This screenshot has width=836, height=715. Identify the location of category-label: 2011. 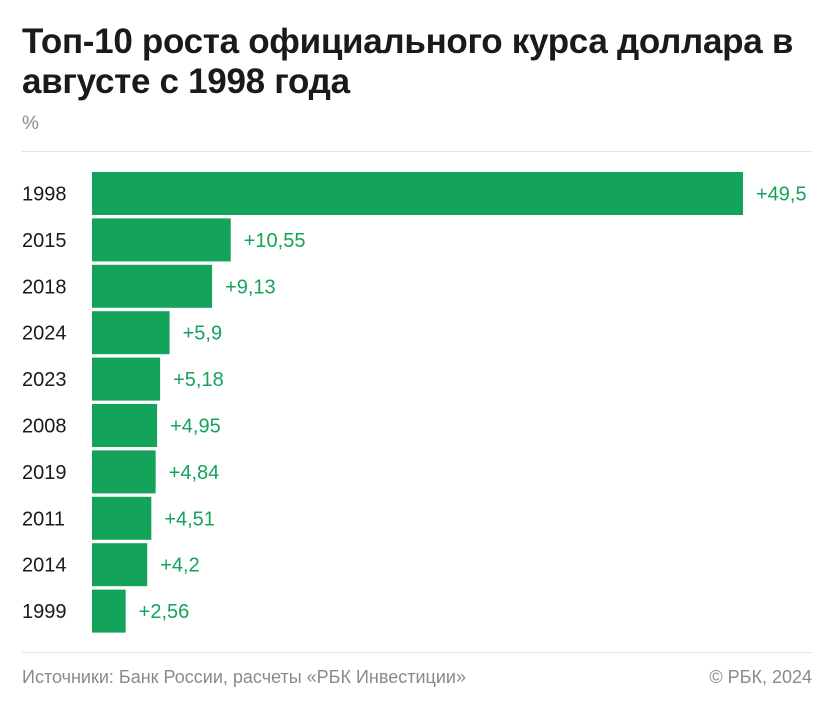
(43, 519).